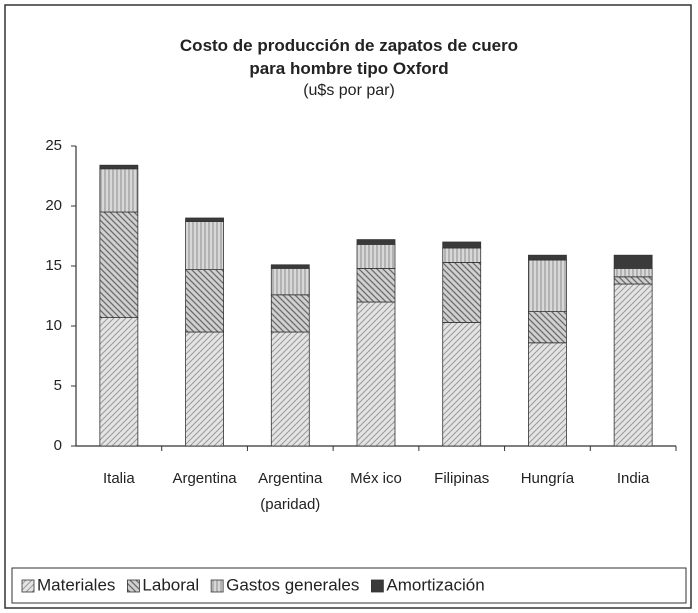 This screenshot has width=698, height=613. I want to click on chart-subtitle: (u$s por par), so click(349, 90).